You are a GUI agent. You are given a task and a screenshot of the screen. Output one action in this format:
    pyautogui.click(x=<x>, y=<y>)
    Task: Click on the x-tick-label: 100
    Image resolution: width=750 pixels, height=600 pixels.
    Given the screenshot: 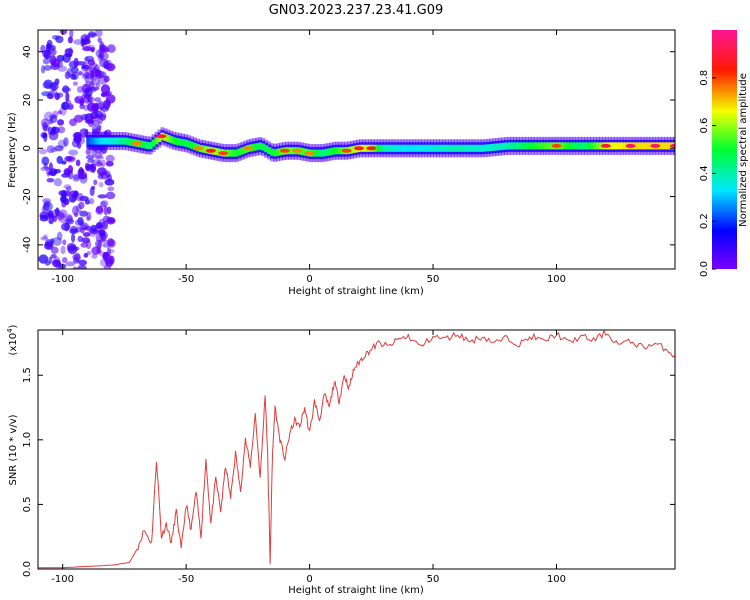 What is the action you would take?
    pyautogui.click(x=556, y=279)
    